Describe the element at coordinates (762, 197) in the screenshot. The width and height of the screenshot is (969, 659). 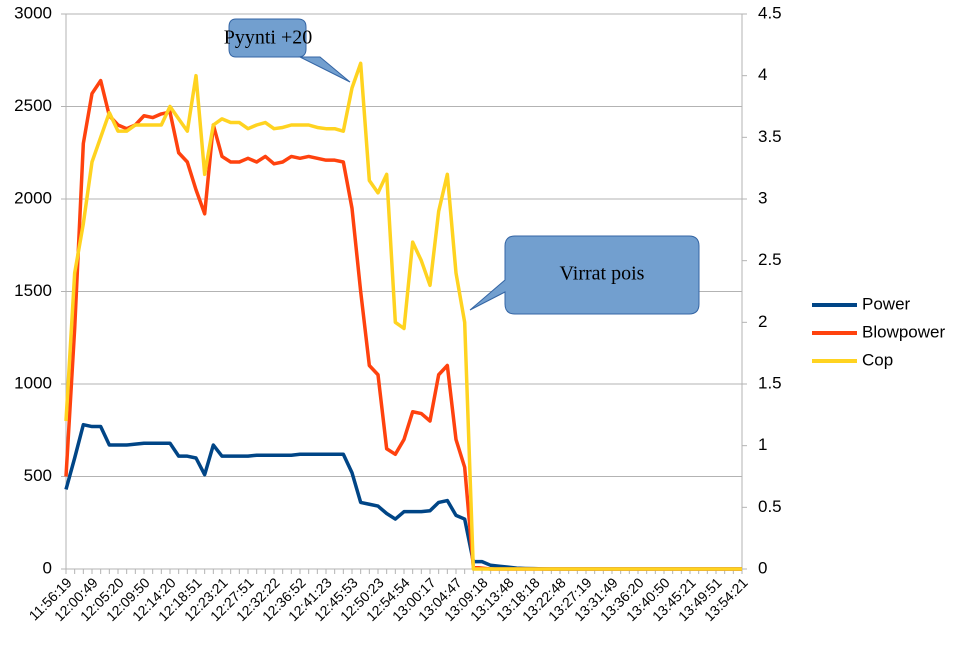
I see `y2-tick-label: 3` at that location.